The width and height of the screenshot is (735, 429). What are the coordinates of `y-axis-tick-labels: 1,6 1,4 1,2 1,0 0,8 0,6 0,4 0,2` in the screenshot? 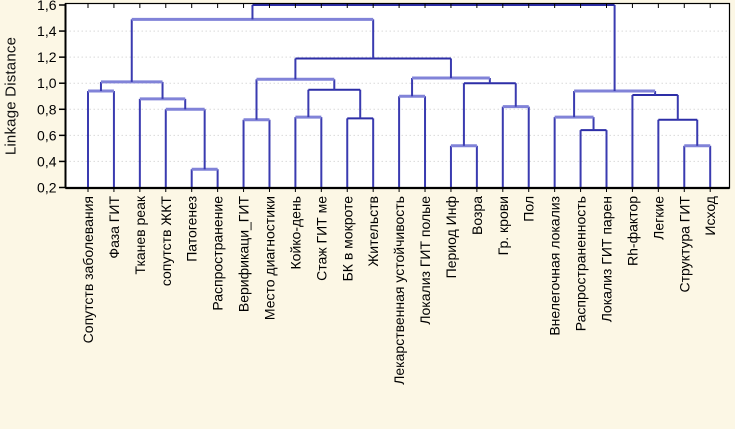 It's located at (47, 98).